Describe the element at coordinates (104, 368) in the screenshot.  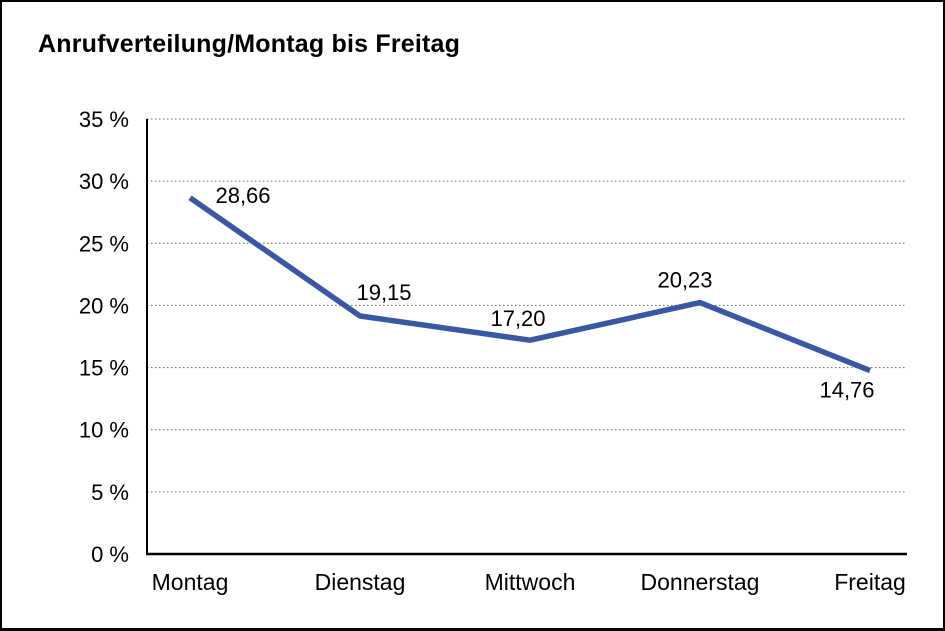
I see `y-tick-label-3: 15 %` at that location.